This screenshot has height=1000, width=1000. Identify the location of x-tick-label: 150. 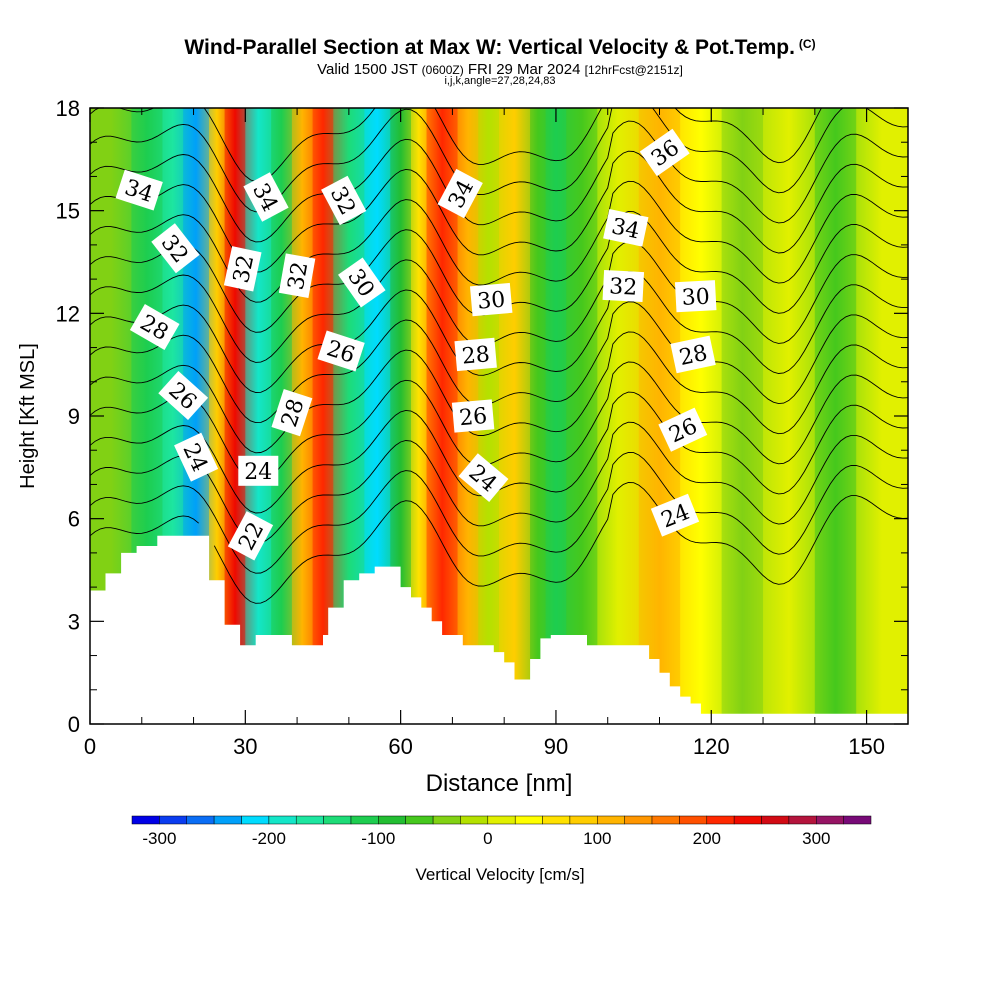
(866, 746).